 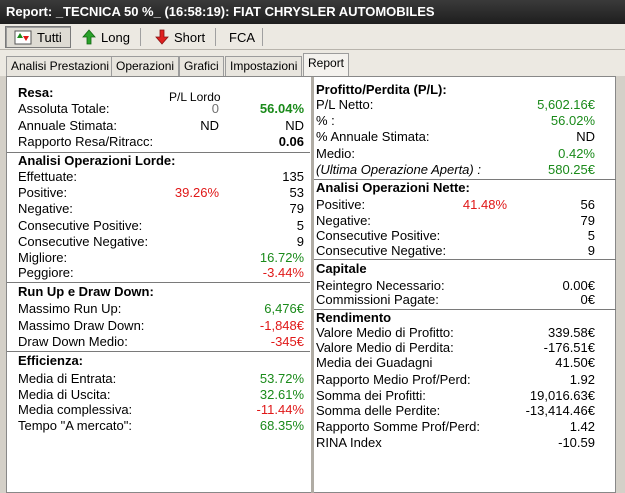 I want to click on symbol-button: FCA, so click(x=242, y=37).